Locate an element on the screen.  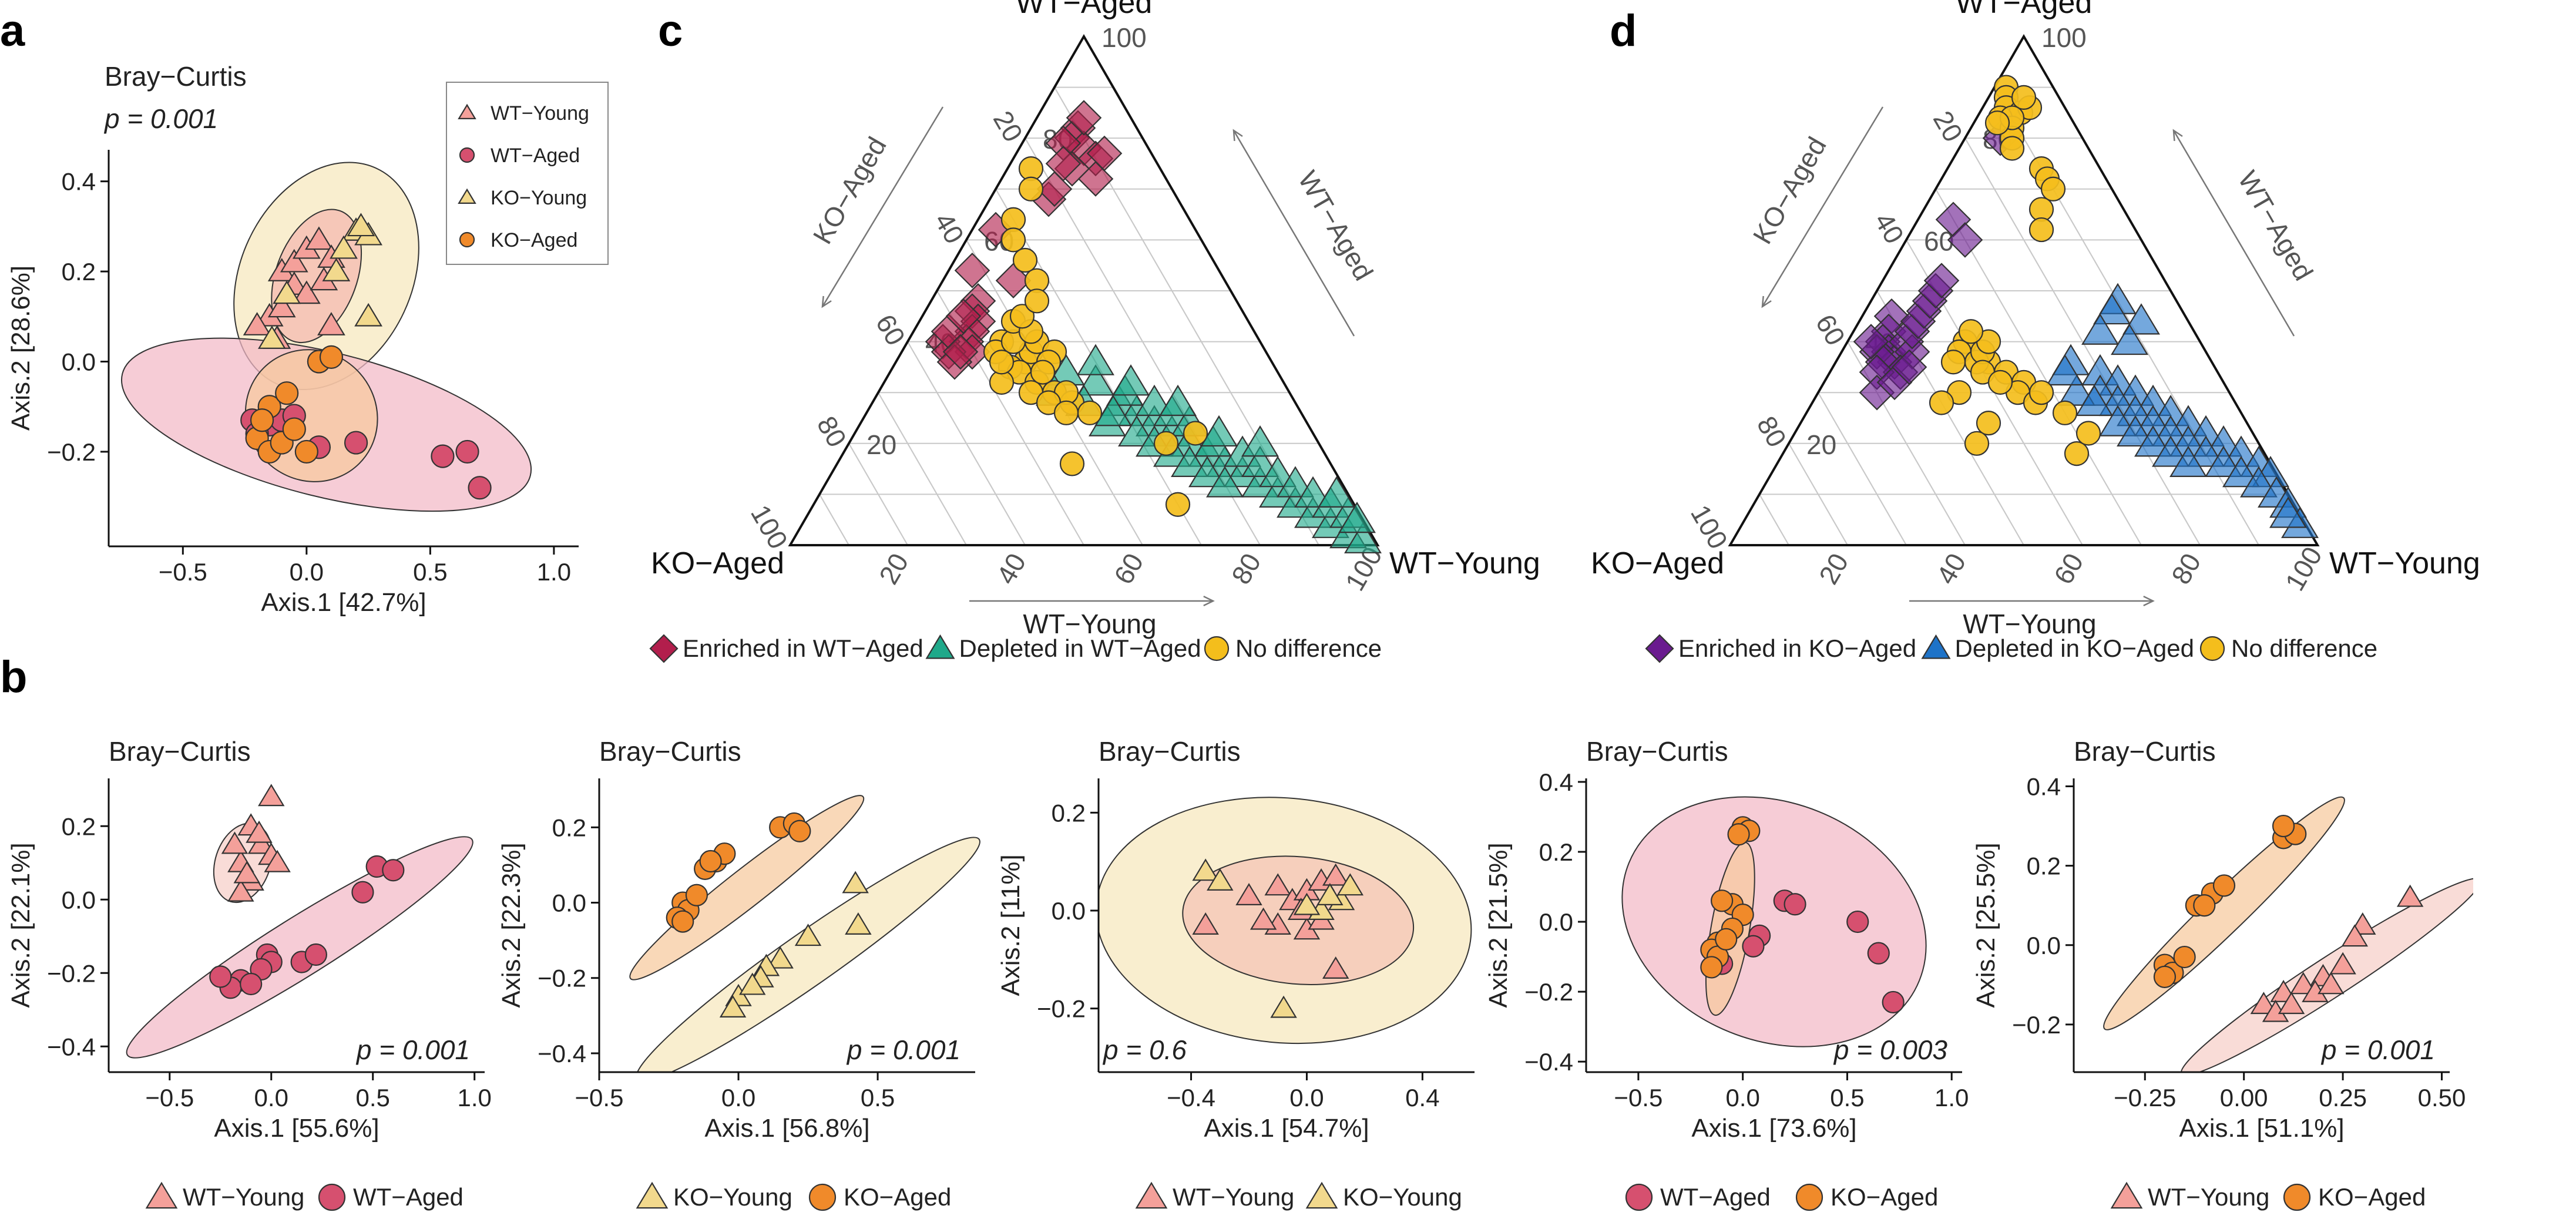
bottom-axis-arrow-head is located at coordinates (2149, 601).